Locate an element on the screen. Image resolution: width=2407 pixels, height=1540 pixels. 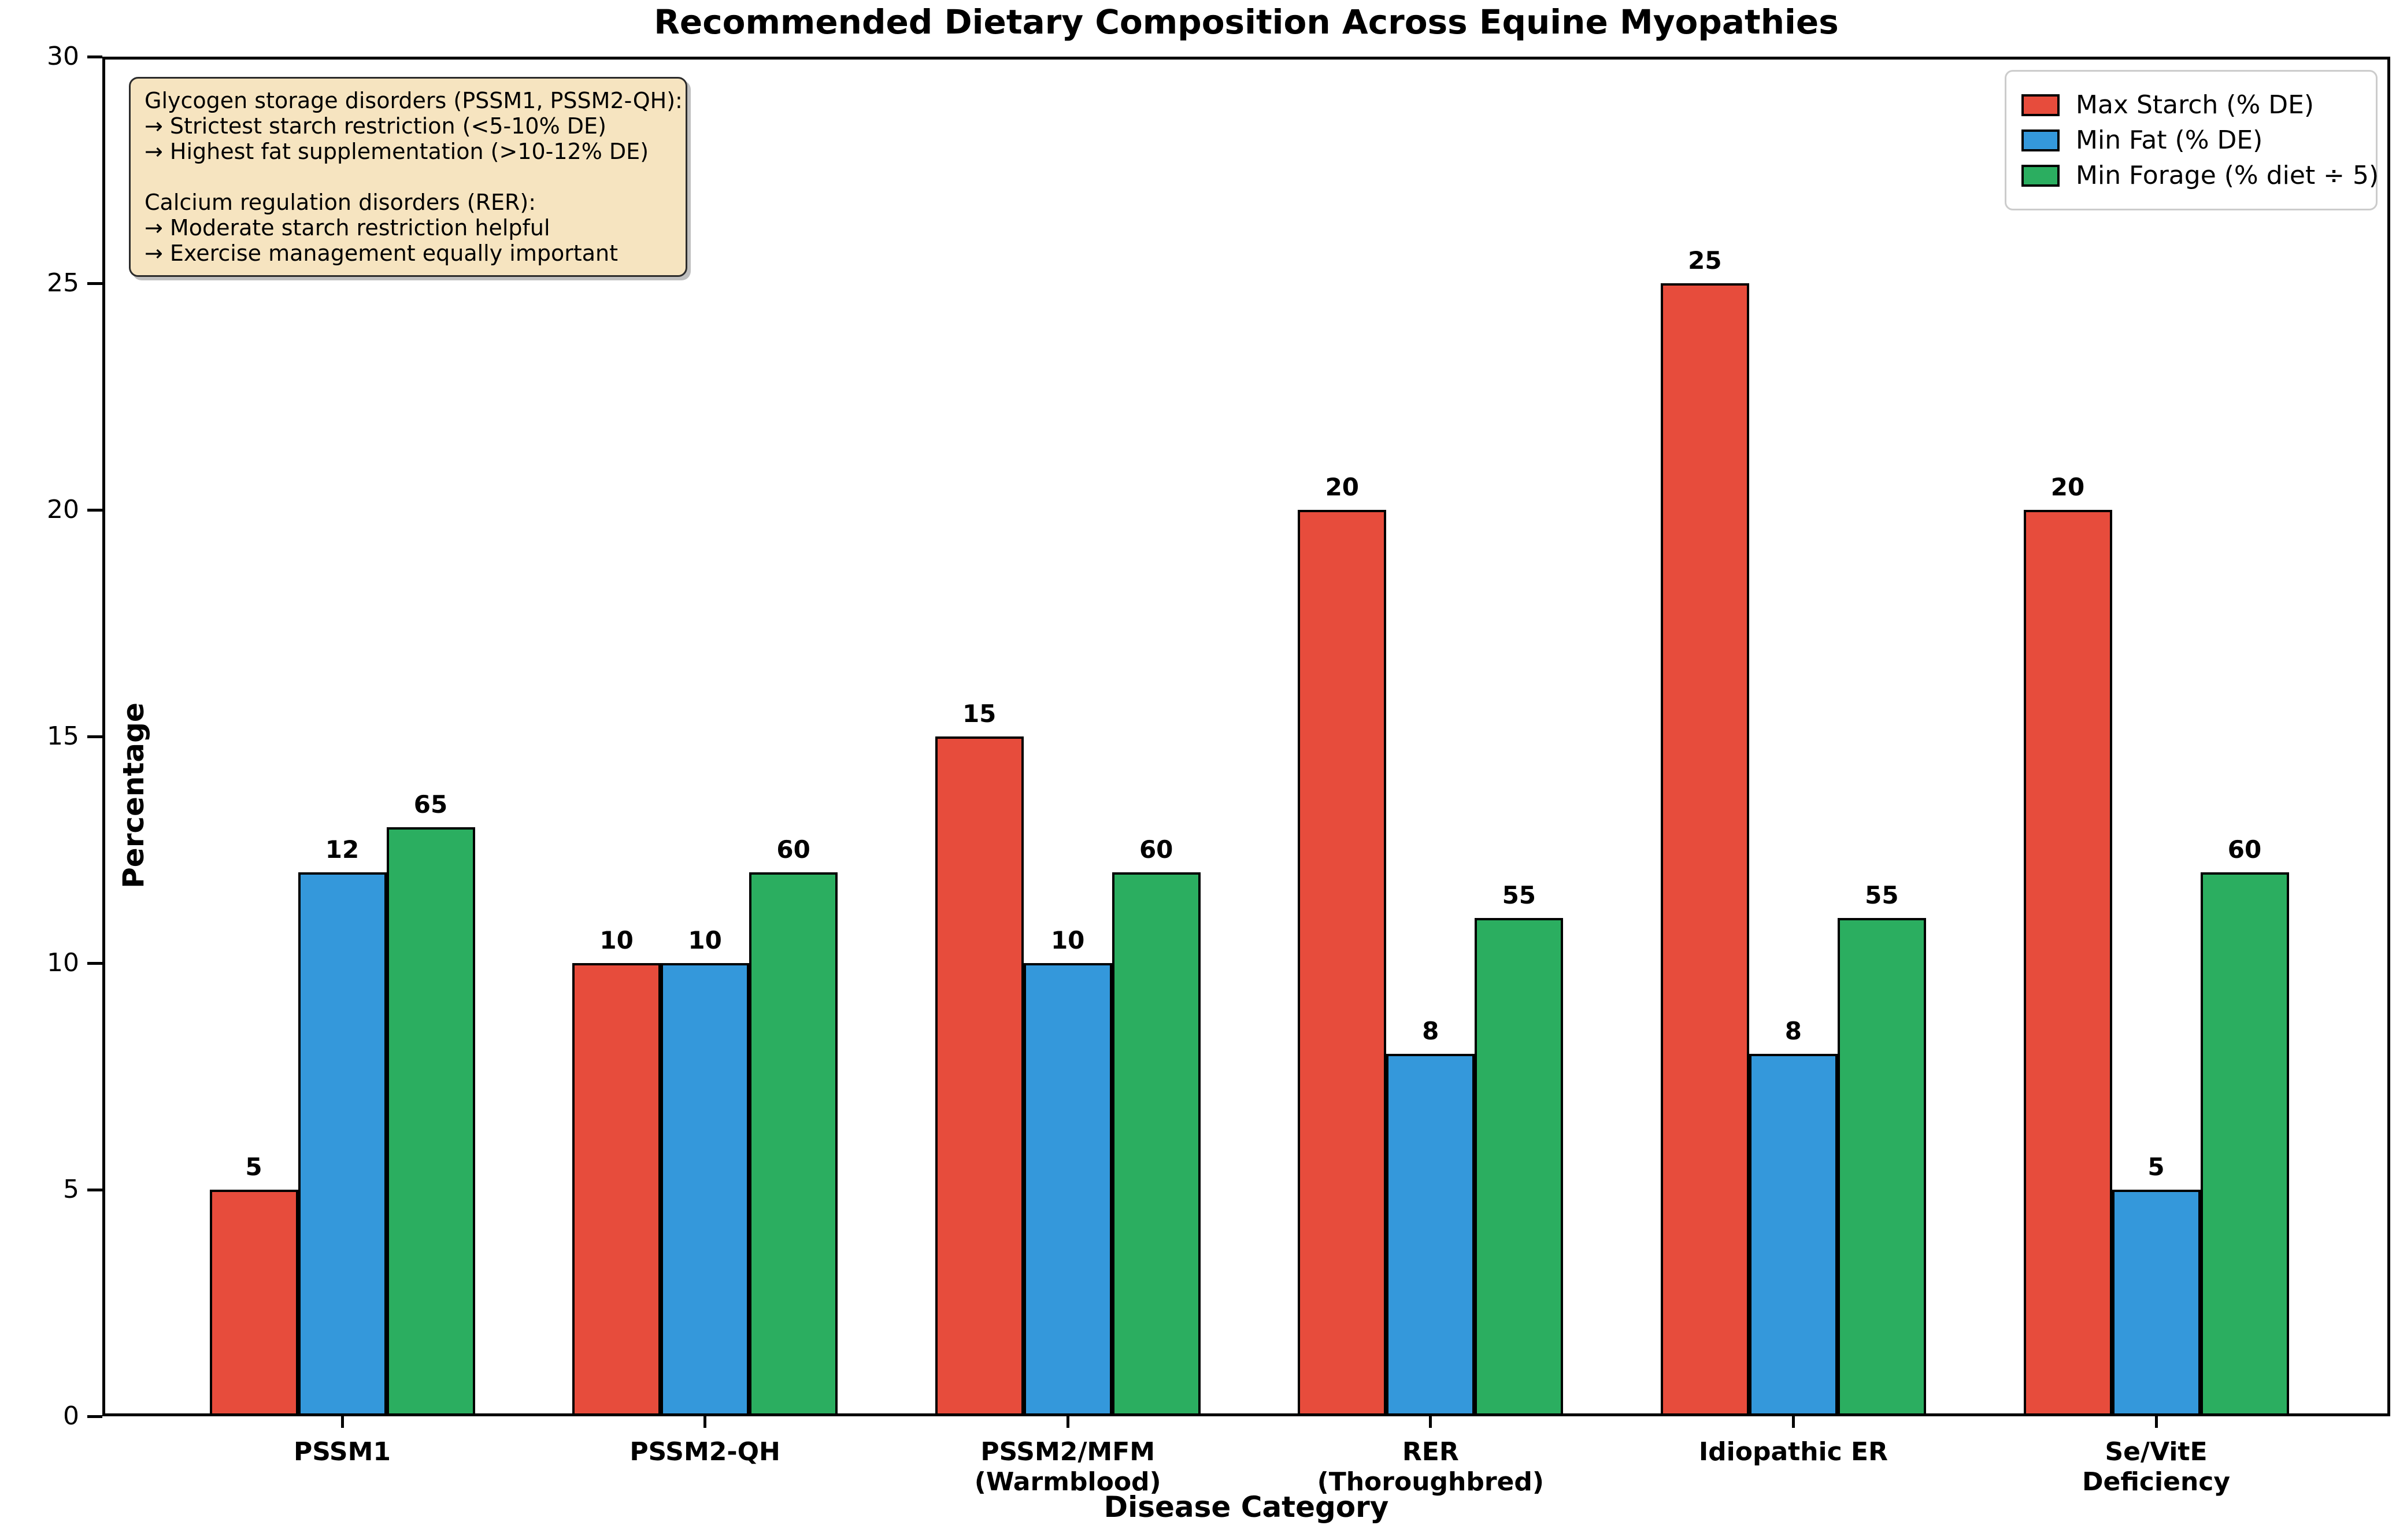
annotation-line: Calcium regulation disorders (RER): is located at coordinates (340, 202).